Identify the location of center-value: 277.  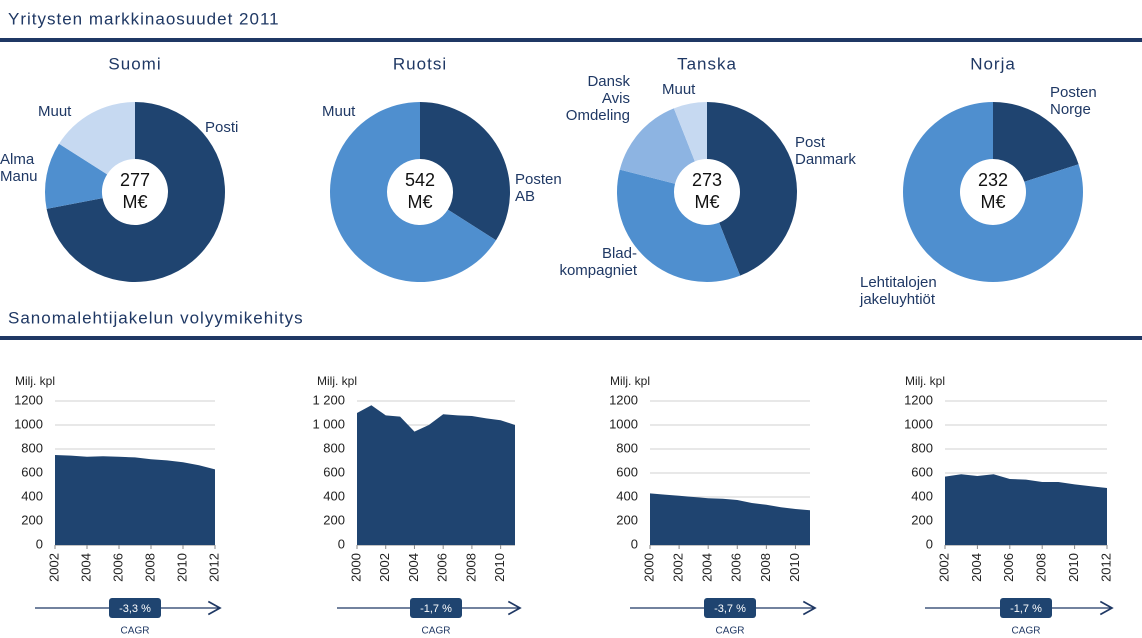
(135, 180).